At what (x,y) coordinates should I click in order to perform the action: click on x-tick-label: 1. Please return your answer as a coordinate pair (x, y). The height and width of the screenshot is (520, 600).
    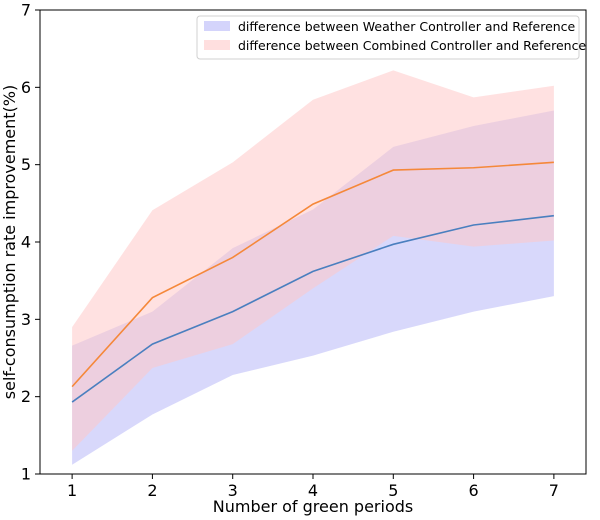
    Looking at the image, I should click on (72, 490).